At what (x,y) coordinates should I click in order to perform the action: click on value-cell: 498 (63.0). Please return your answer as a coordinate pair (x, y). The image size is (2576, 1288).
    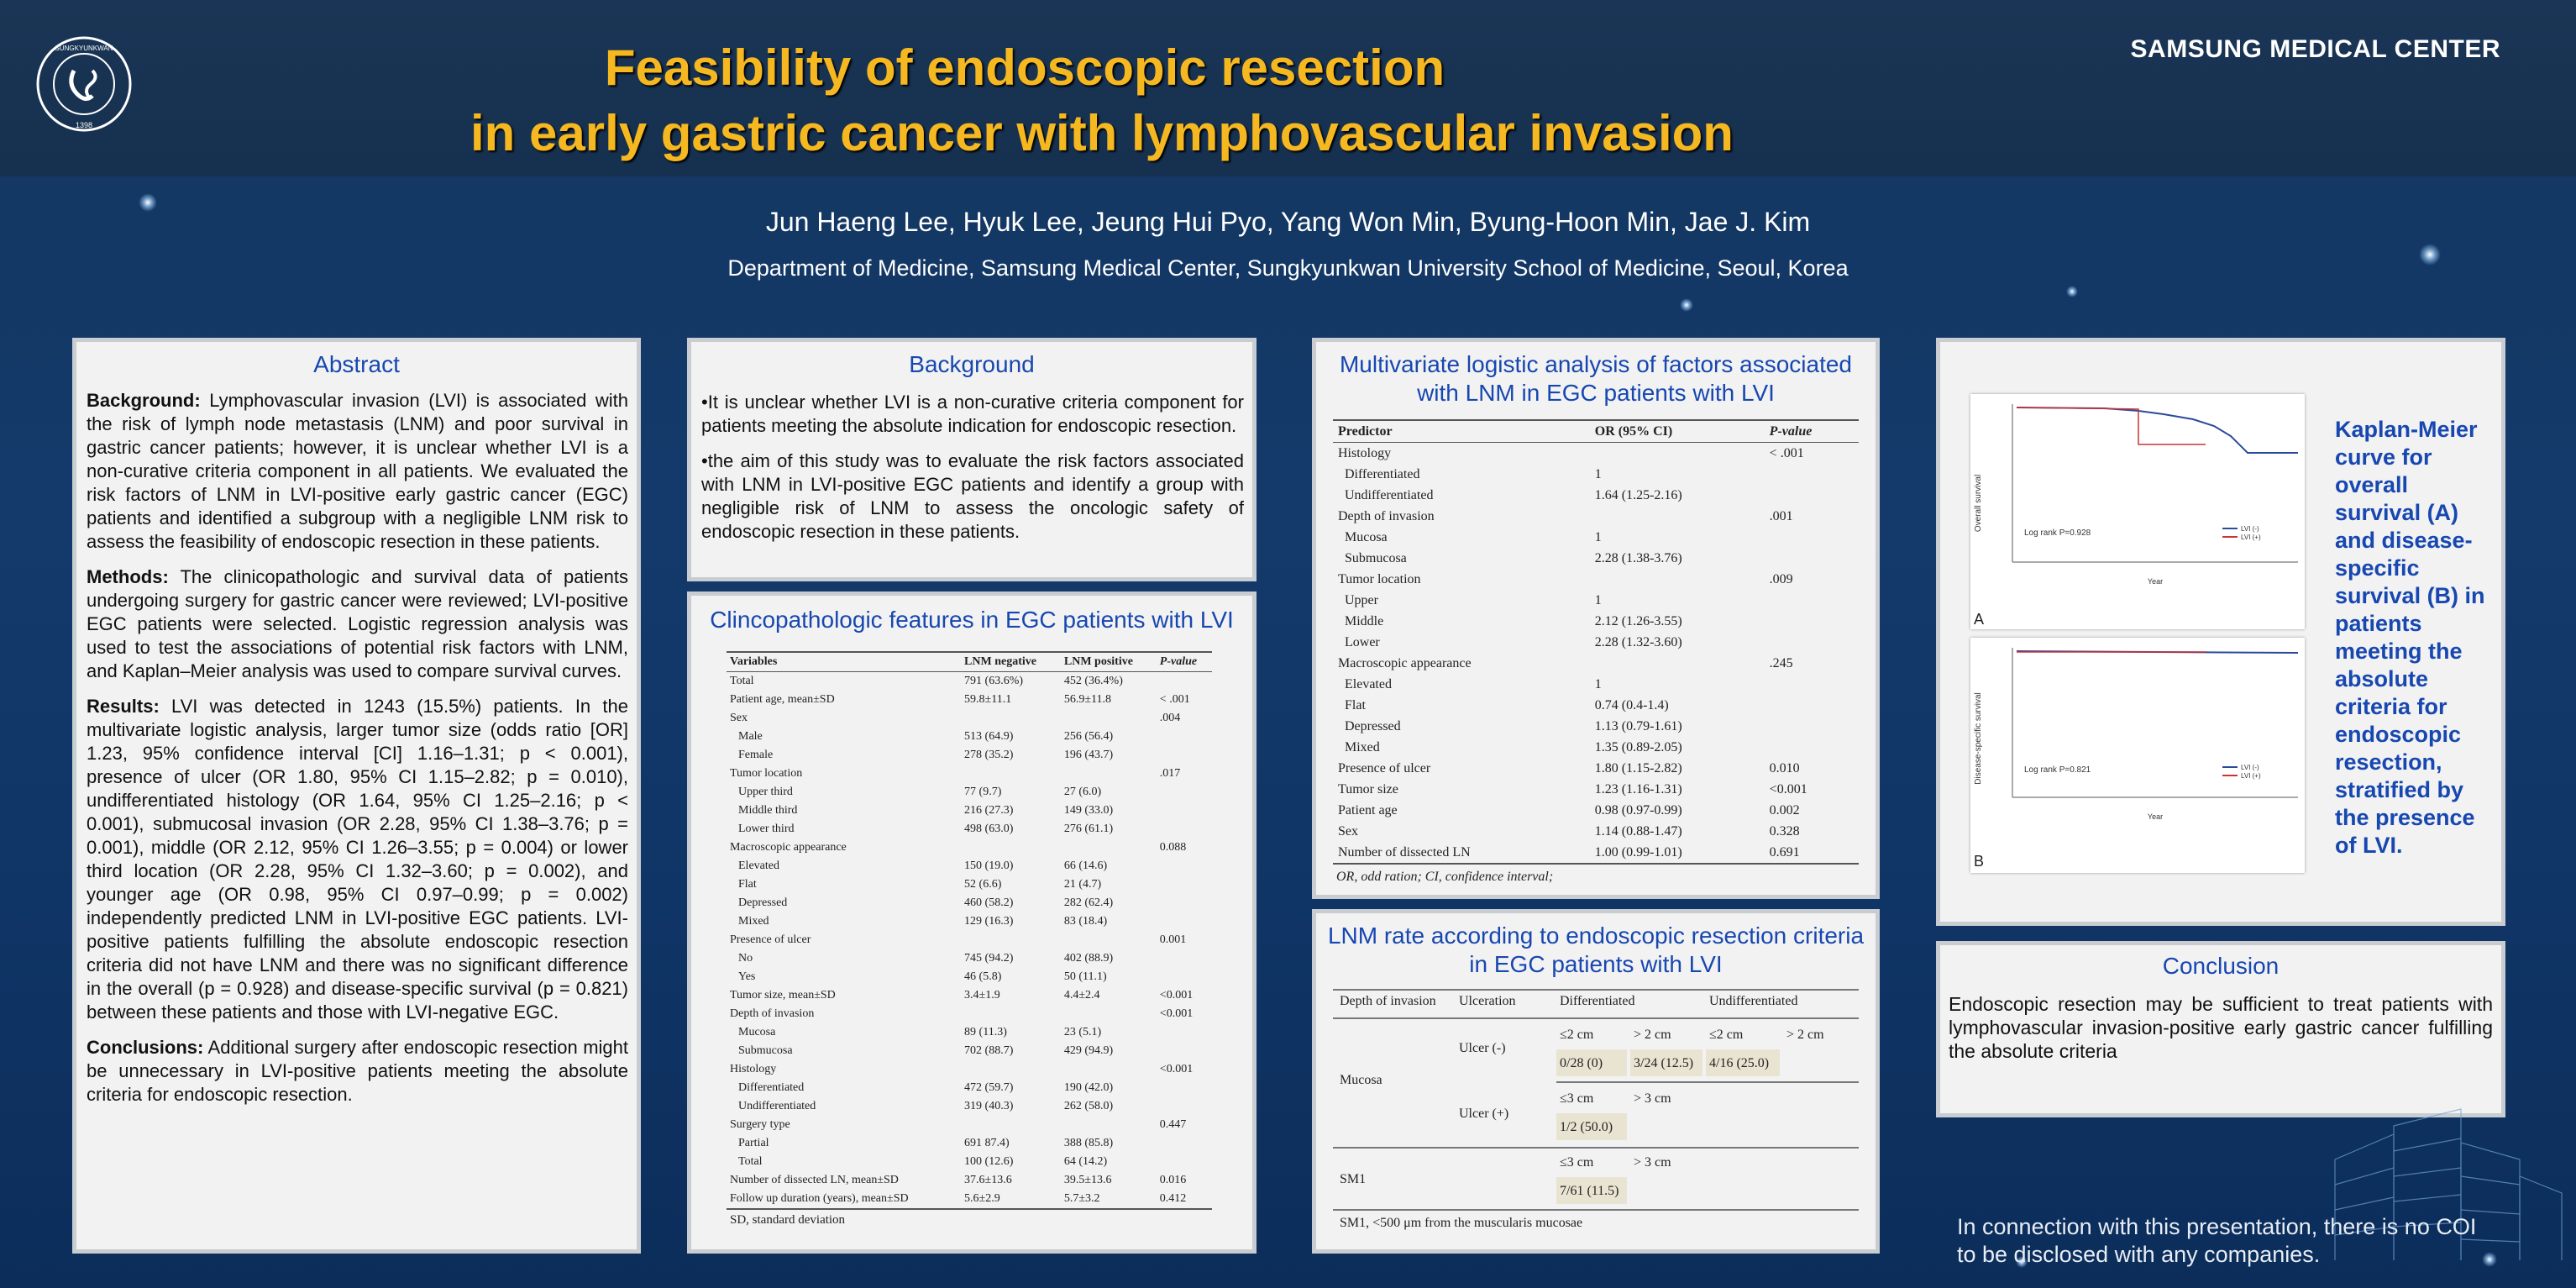
    Looking at the image, I should click on (989, 829).